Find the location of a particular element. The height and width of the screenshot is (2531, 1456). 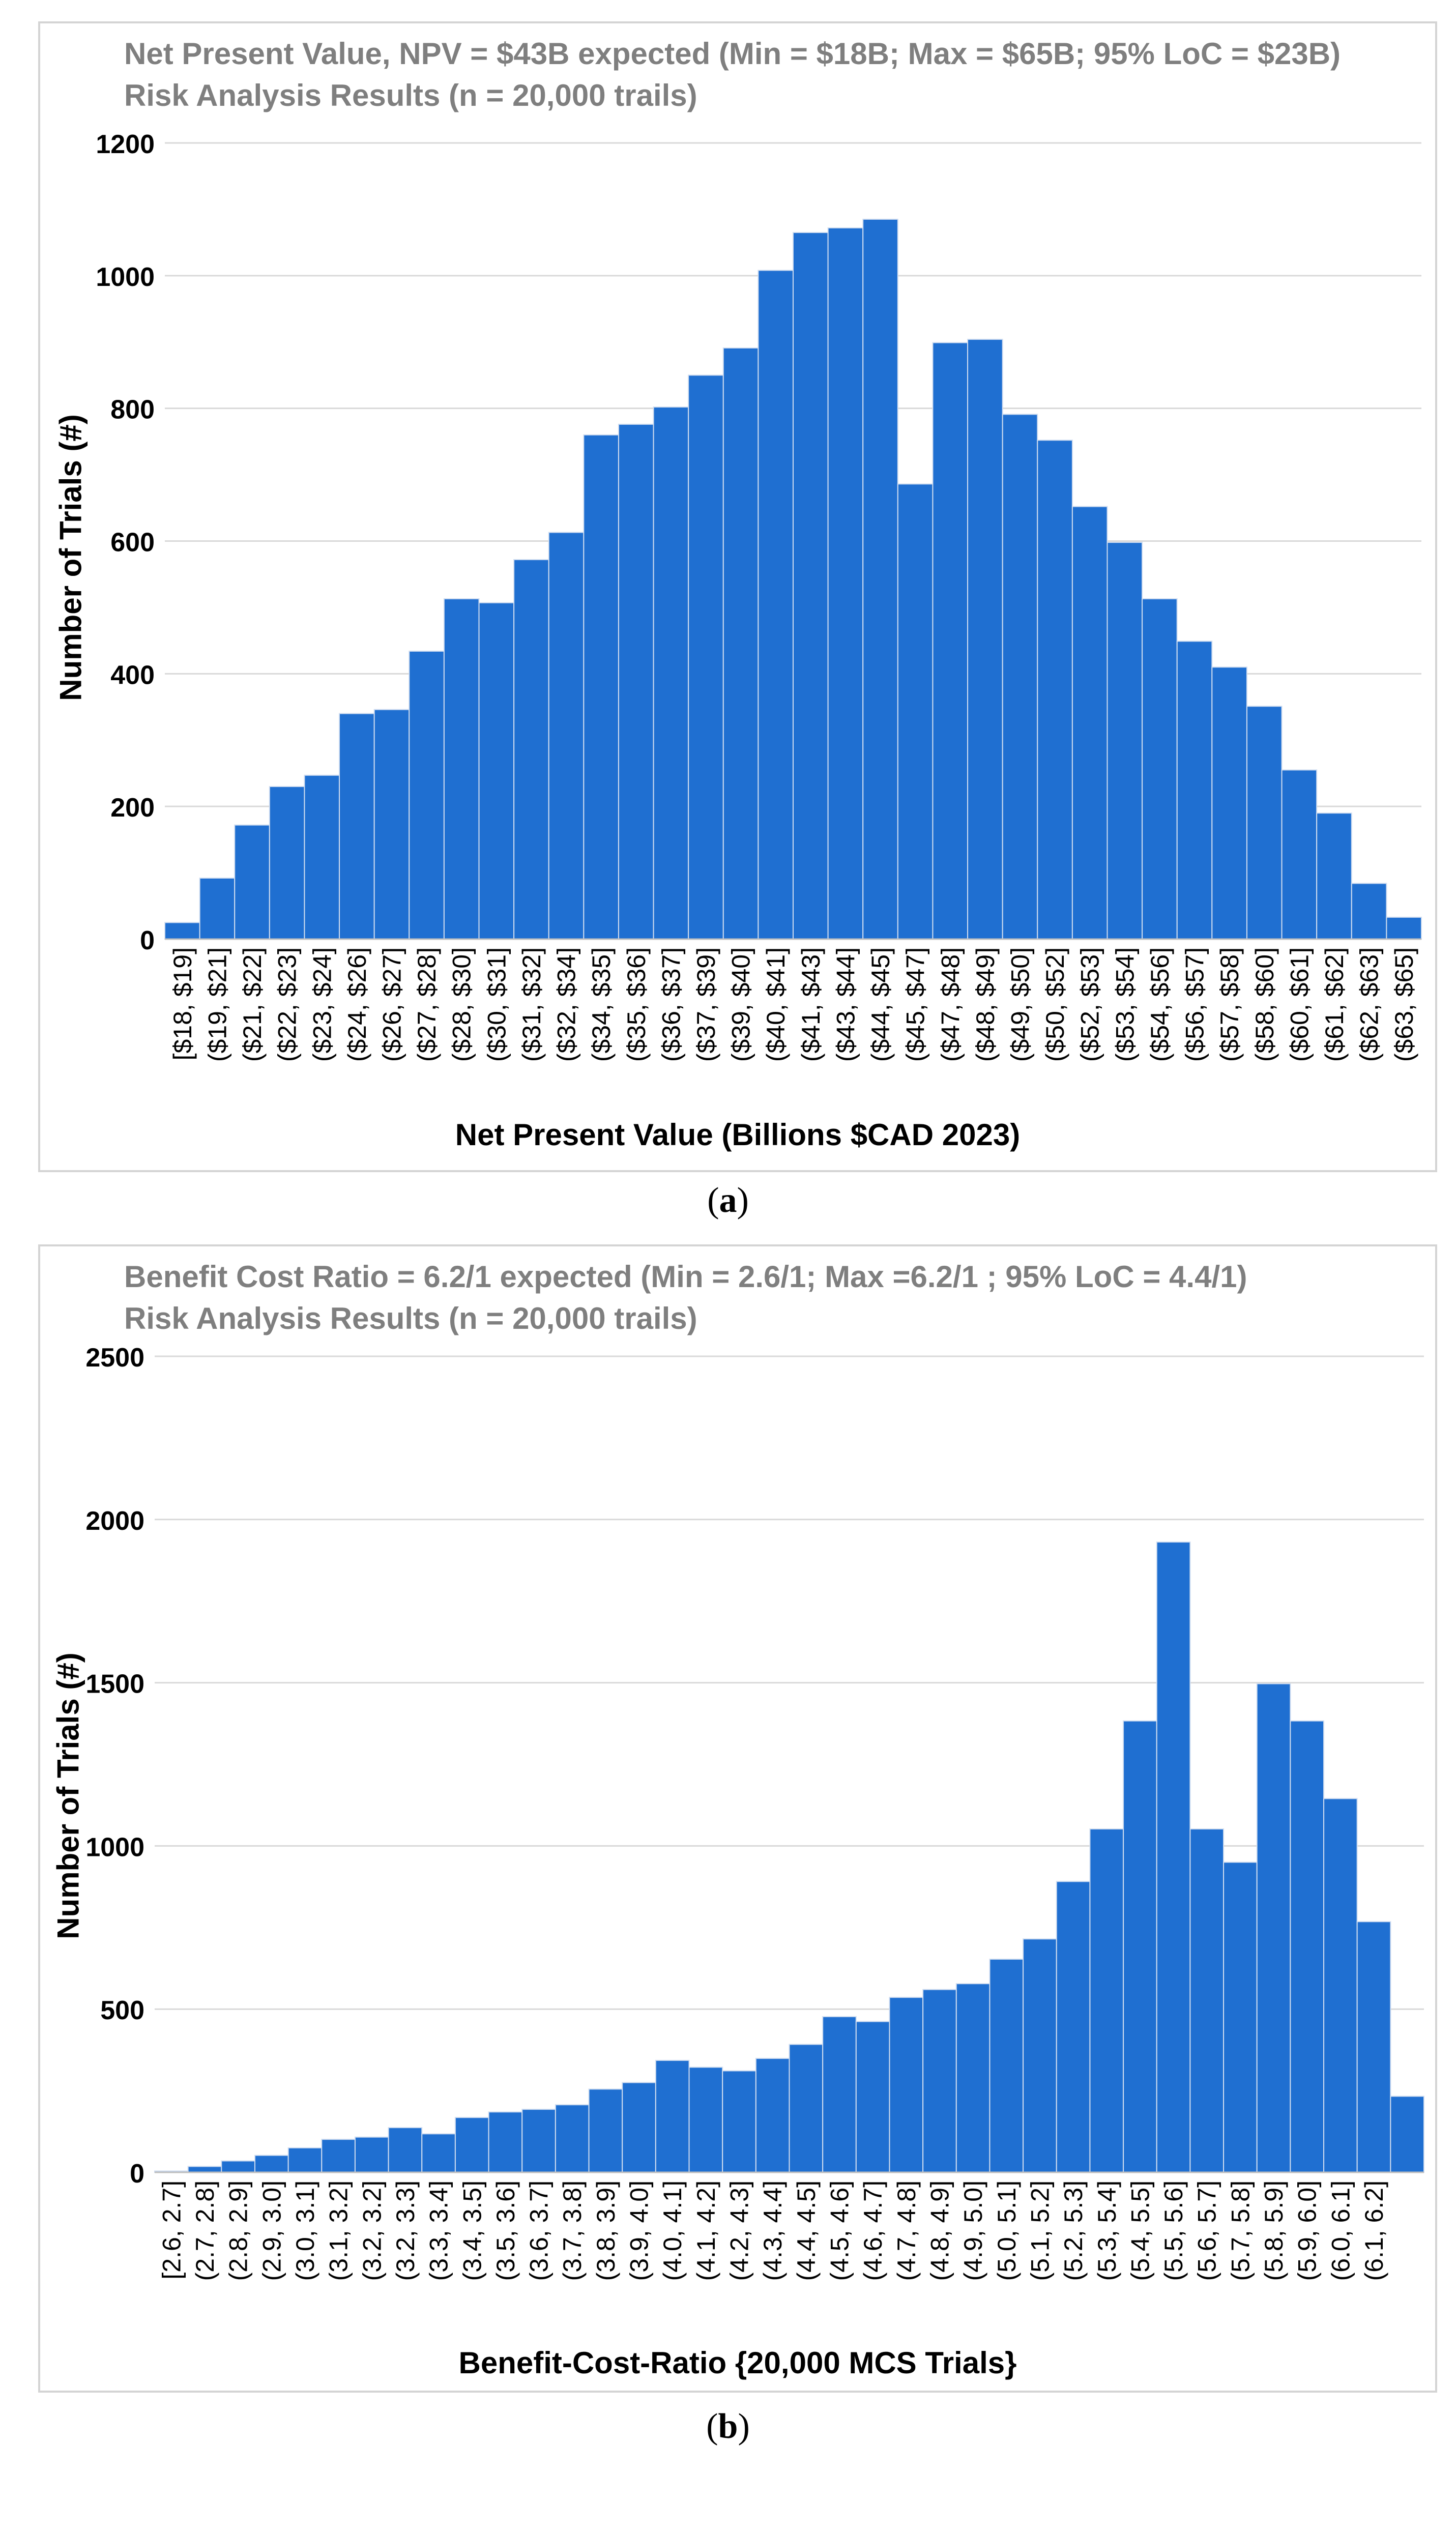

x-tick-label: (3.6, 3.7] is located at coordinates (539, 2231).